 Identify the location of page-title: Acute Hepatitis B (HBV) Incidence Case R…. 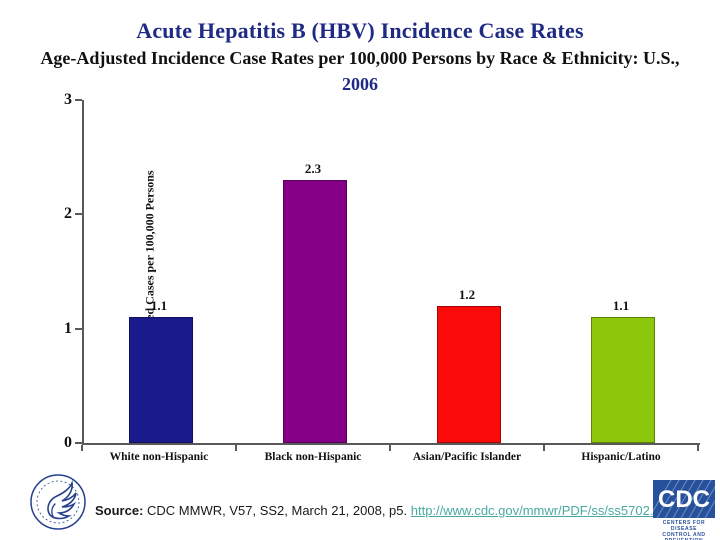
(360, 30).